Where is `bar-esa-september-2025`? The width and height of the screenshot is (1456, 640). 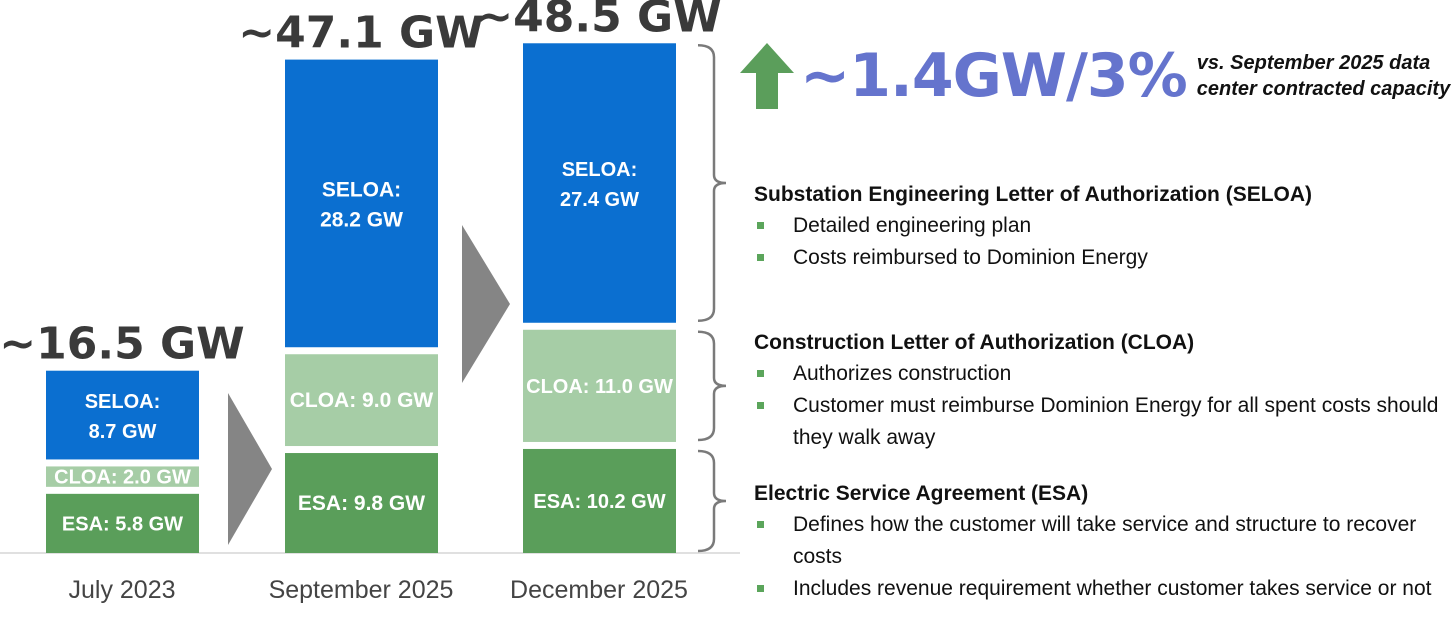 bar-esa-september-2025 is located at coordinates (361, 503).